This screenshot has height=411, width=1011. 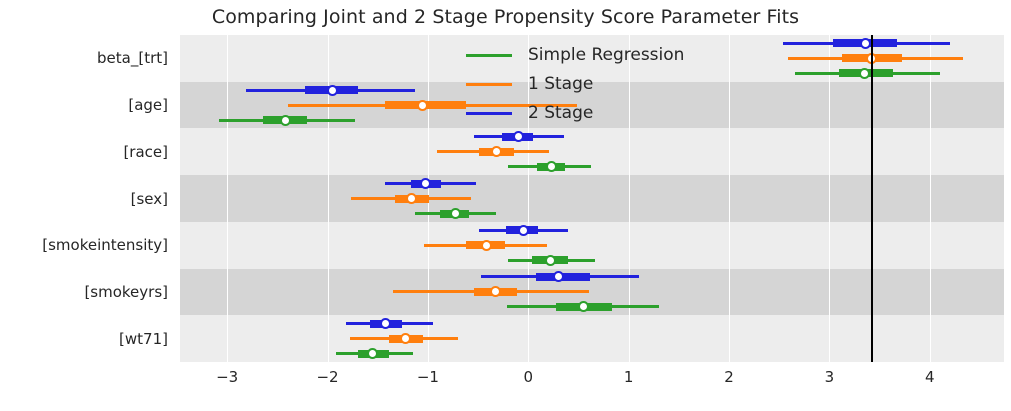 I want to click on y-tick-label-race: [race], so click(x=145, y=151).